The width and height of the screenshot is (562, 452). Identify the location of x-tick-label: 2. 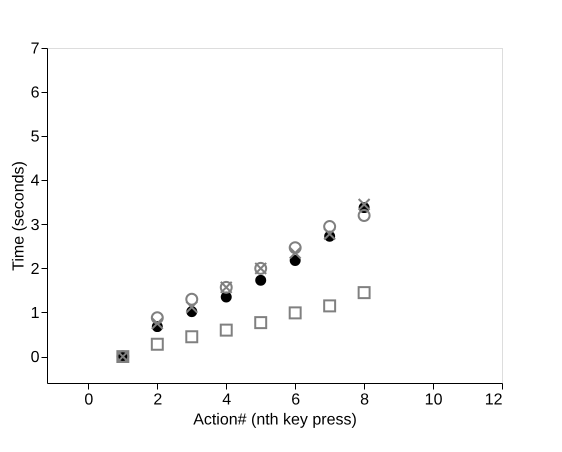
(157, 400).